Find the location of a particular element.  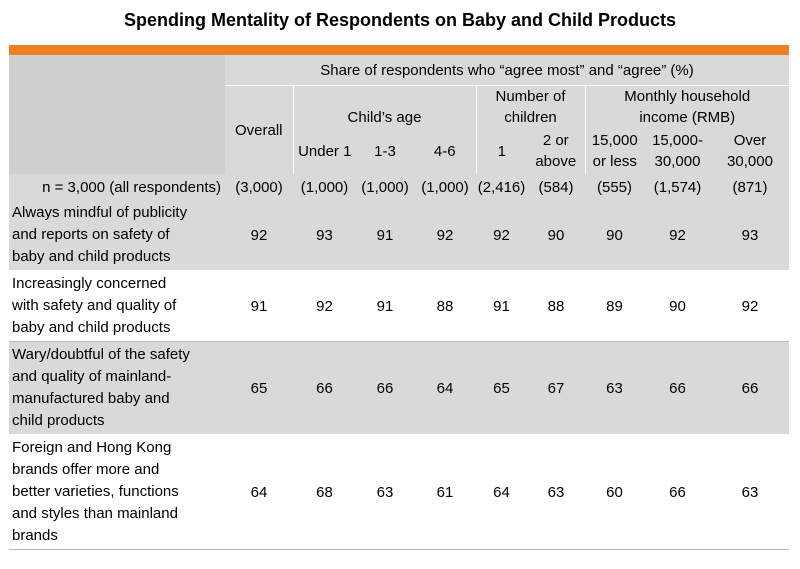

row-label-line: Foreign and Hong Kong is located at coordinates (92, 447).